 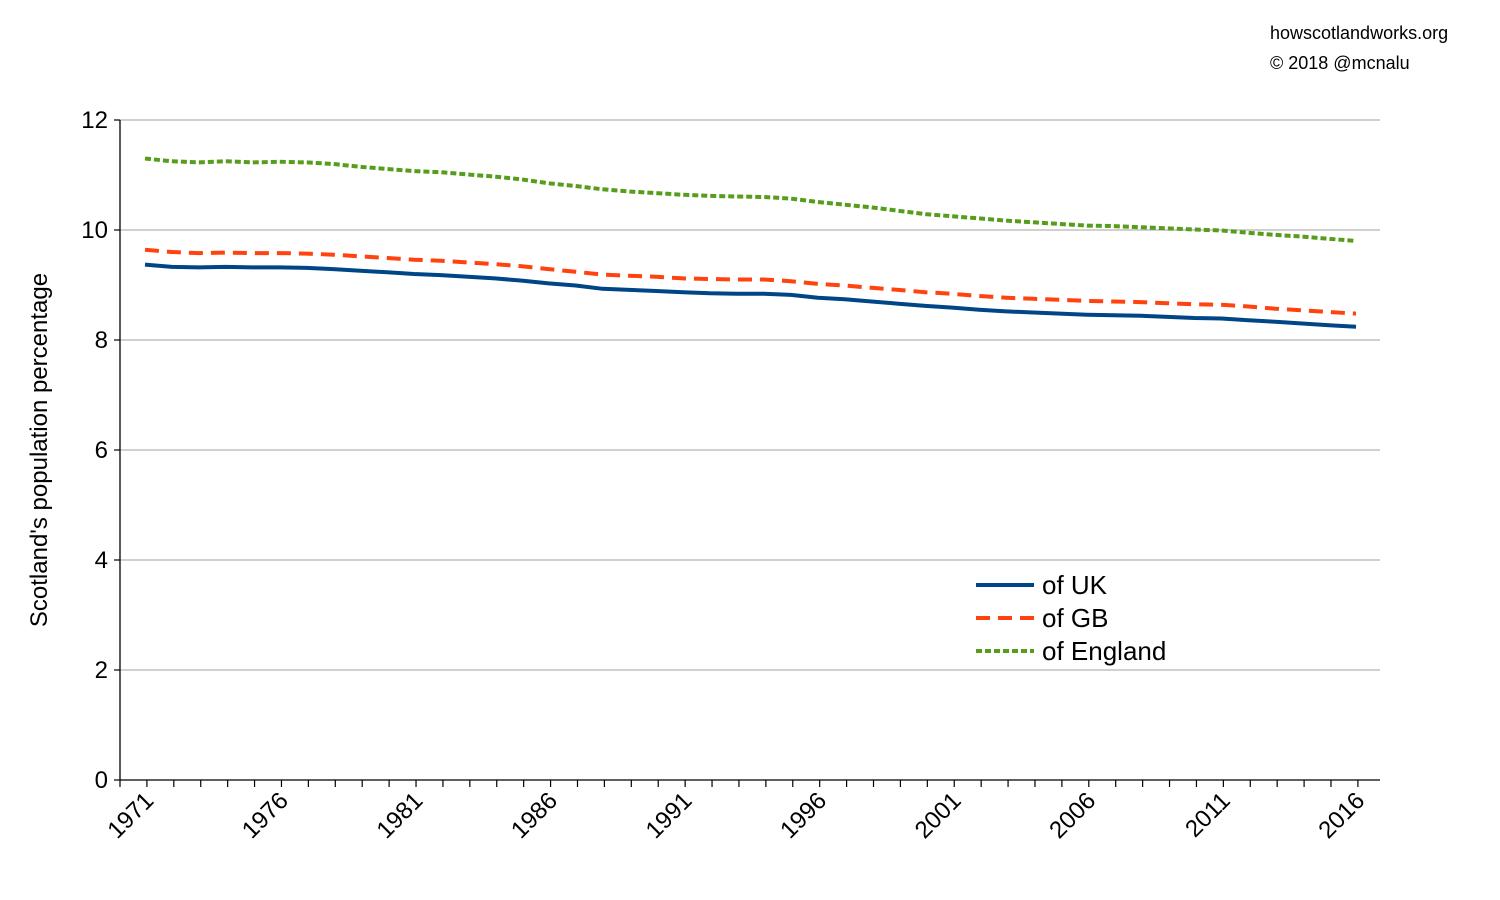 I want to click on y-tick-label-8: 8, so click(x=101, y=340).